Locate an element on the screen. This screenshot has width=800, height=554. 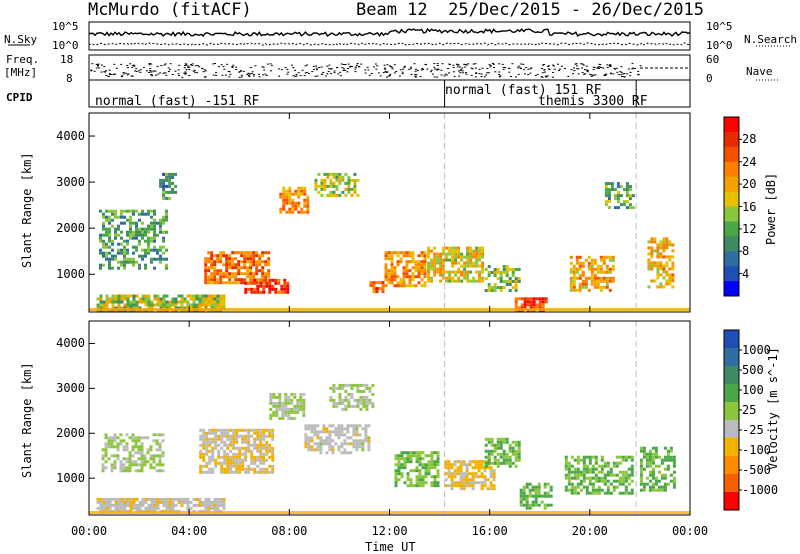
nsearch-tick-bottom: 10^0 is located at coordinates (719, 45).